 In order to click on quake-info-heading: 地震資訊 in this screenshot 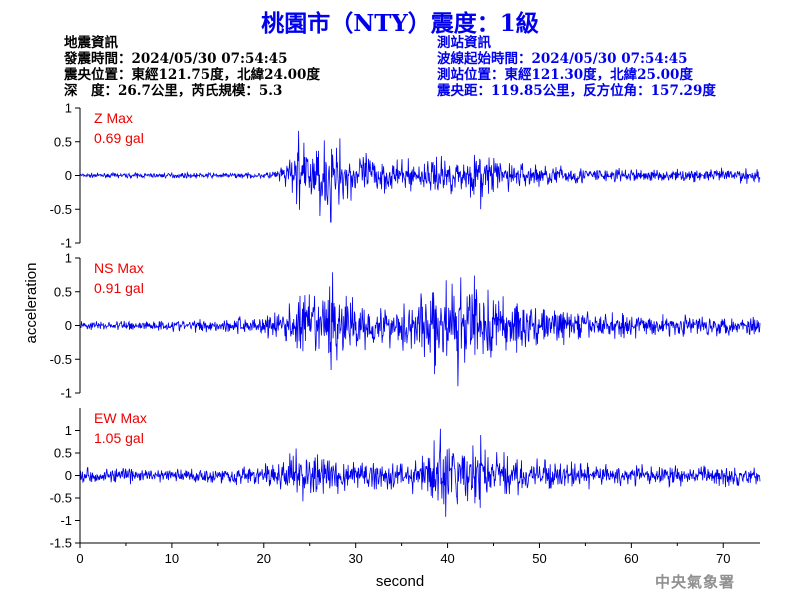, I will do `click(91, 43)`.